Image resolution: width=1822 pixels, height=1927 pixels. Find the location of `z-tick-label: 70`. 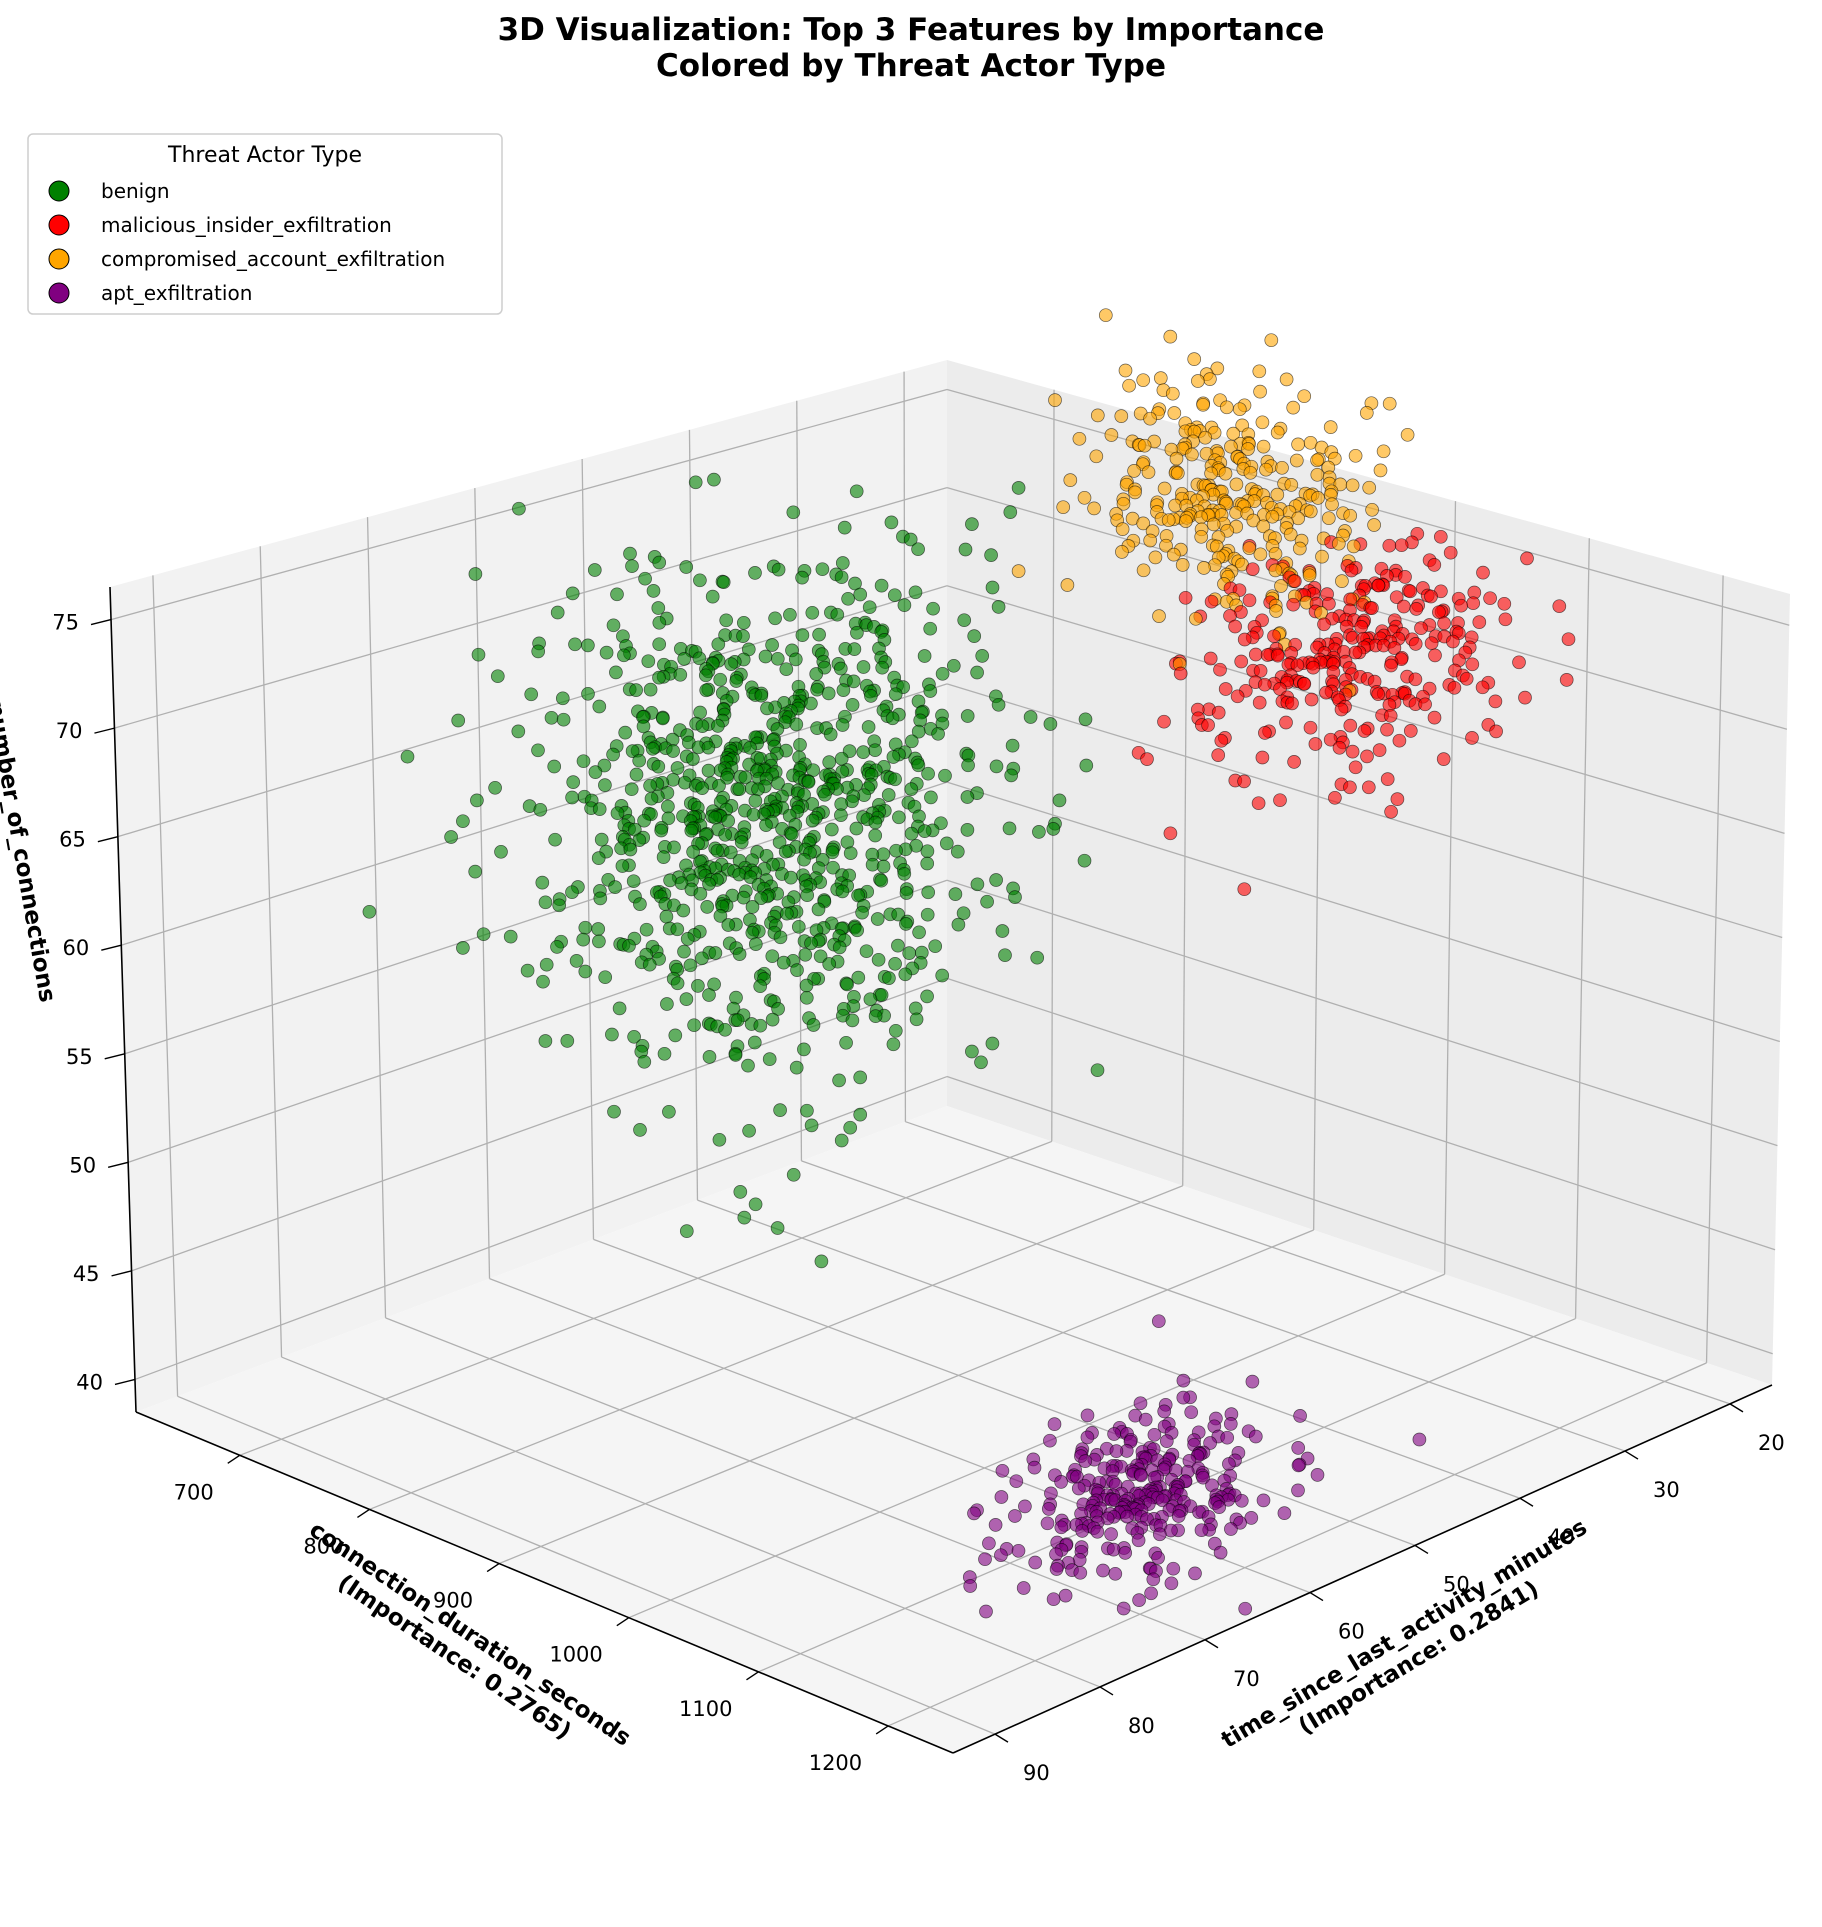

z-tick-label: 70 is located at coordinates (69, 731).